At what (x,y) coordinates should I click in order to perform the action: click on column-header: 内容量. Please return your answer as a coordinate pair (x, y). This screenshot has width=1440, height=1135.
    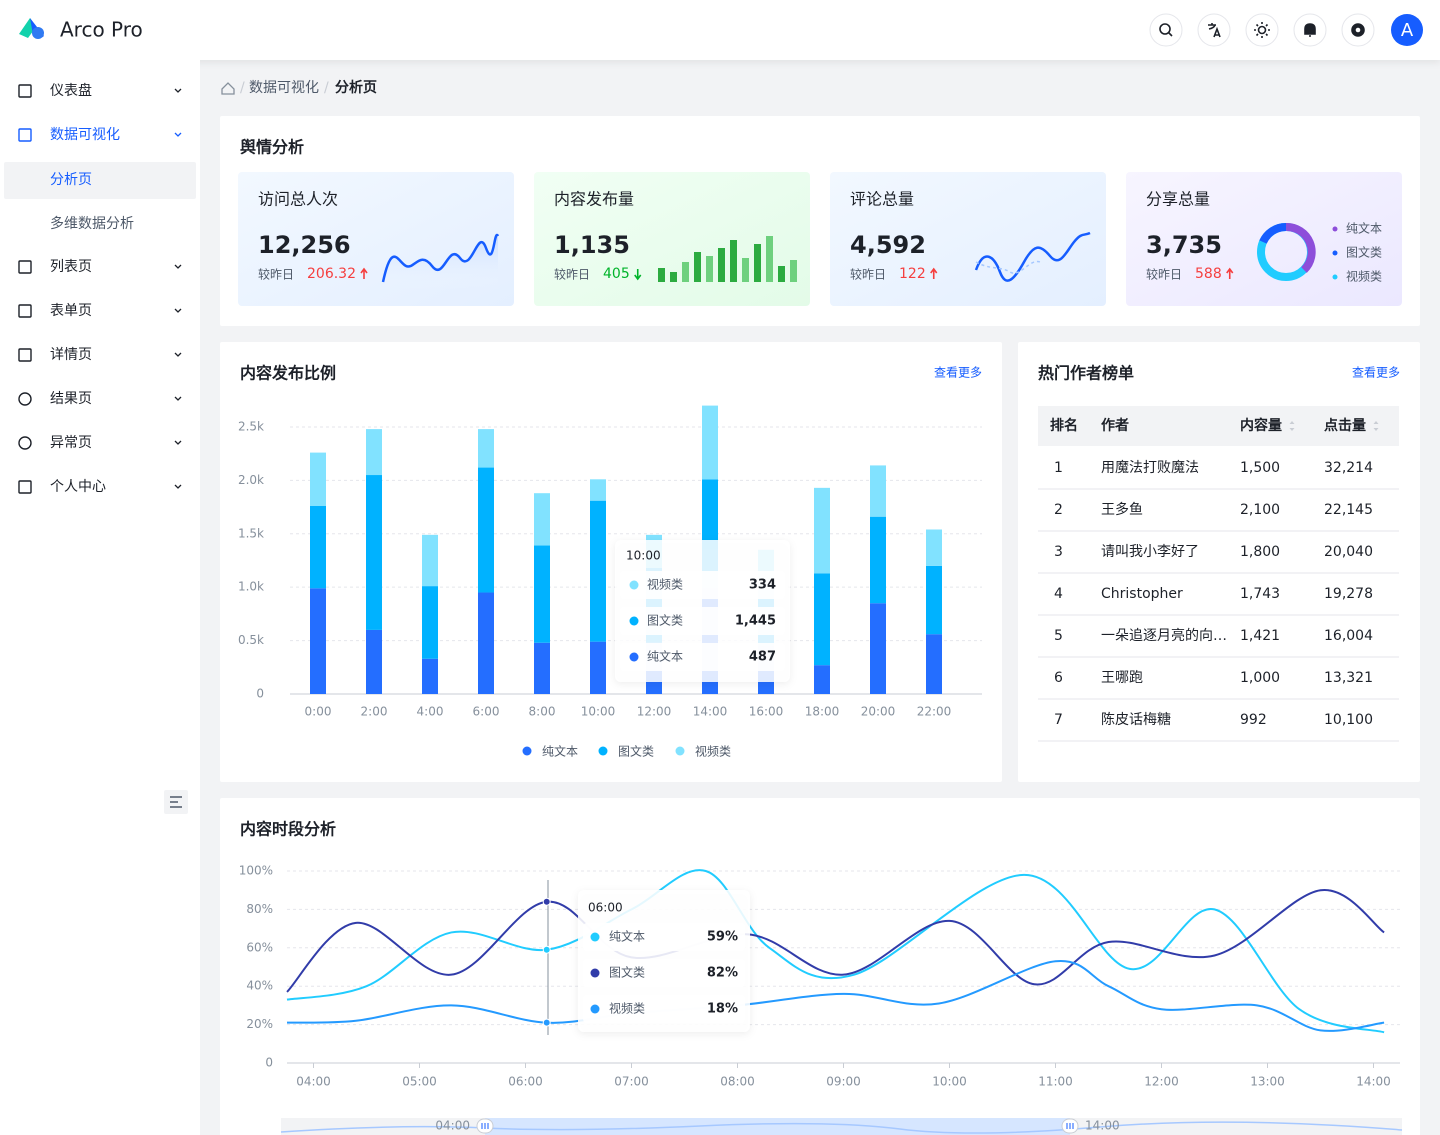
    Looking at the image, I should click on (1261, 425).